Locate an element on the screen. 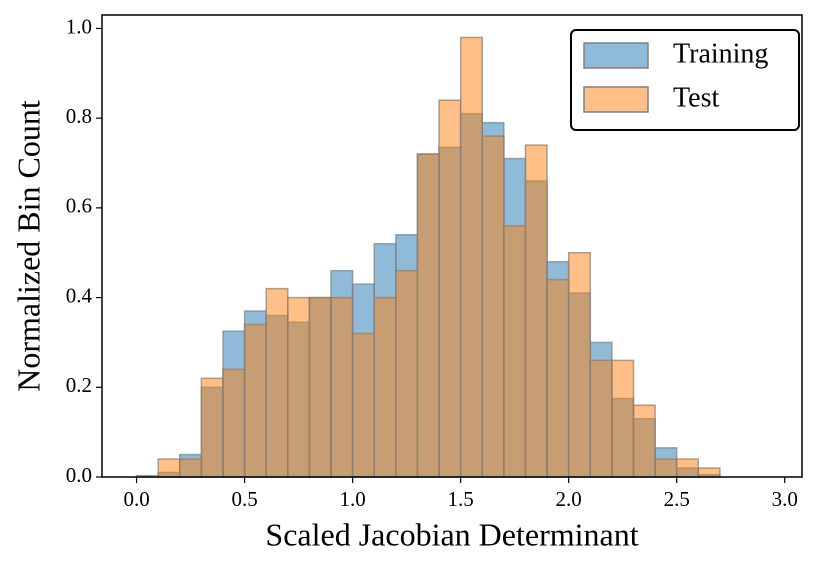  x-tick-label: 3.0 is located at coordinates (785, 499).